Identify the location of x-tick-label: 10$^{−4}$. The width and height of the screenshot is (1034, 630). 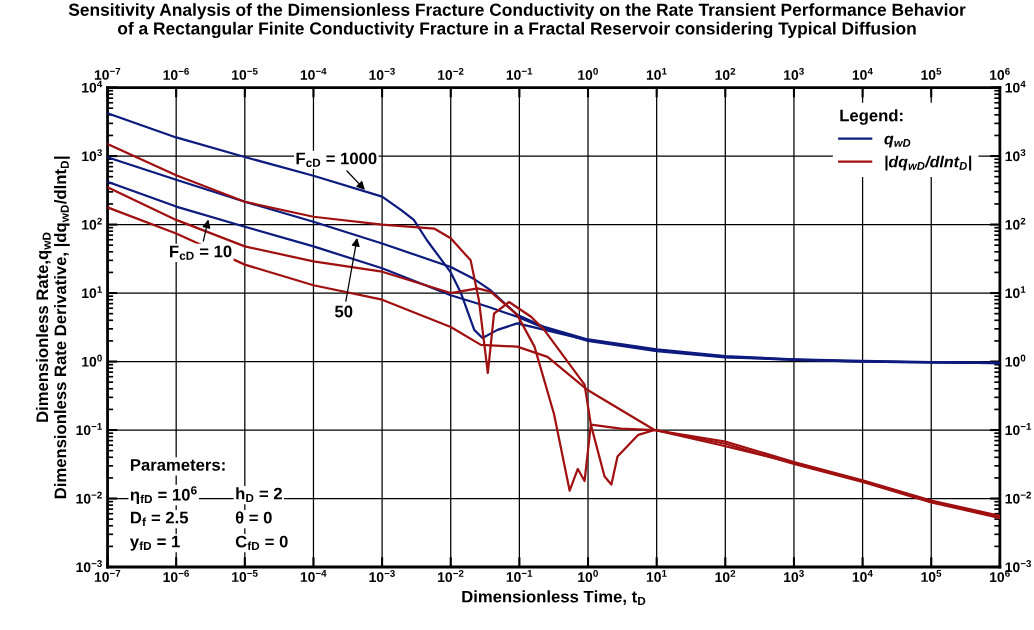
(313, 575).